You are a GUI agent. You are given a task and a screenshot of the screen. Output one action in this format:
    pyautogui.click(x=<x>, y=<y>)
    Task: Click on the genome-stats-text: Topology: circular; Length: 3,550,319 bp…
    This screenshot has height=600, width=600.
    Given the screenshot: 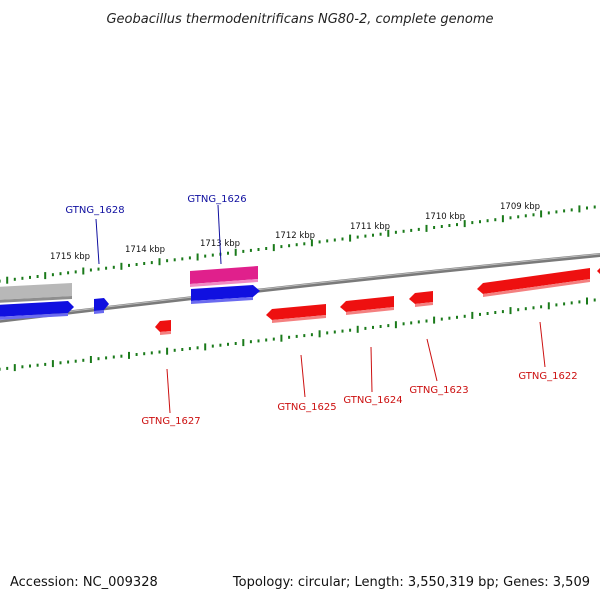 What is the action you would take?
    pyautogui.click(x=411, y=582)
    